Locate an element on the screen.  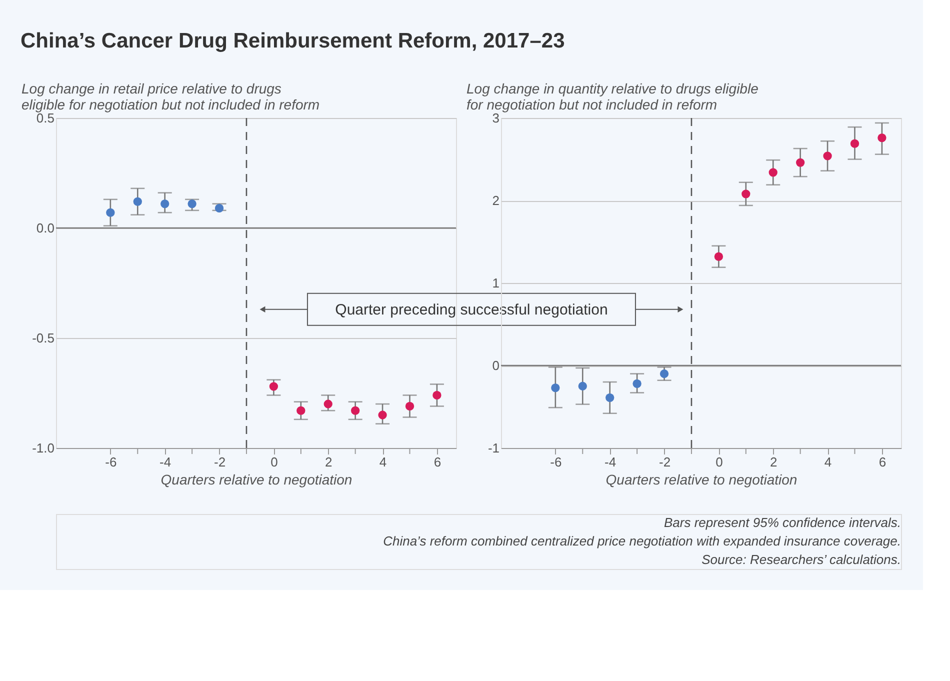
chart-title: China’s Cancer Drug Reimbursement Reform, 2017–23 is located at coordinates (292, 41).